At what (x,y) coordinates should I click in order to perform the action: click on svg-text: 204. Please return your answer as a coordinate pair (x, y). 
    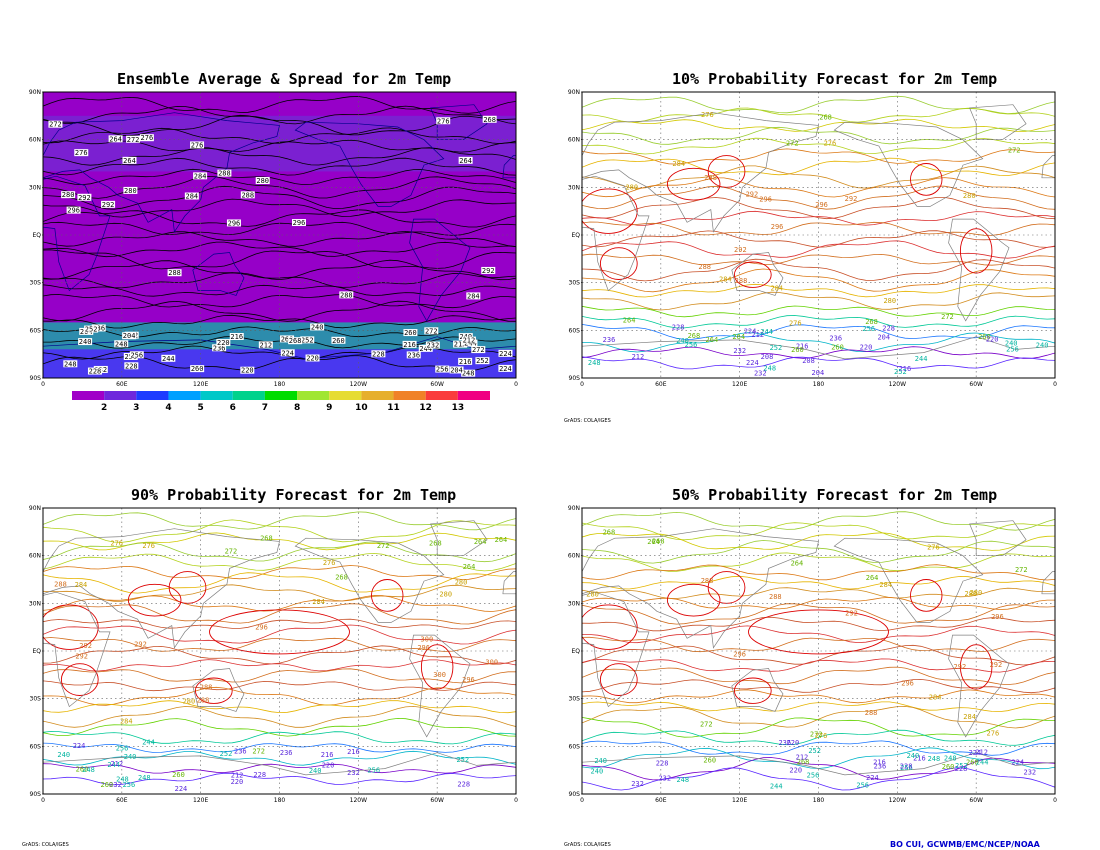
    Looking at the image, I should click on (883, 337).